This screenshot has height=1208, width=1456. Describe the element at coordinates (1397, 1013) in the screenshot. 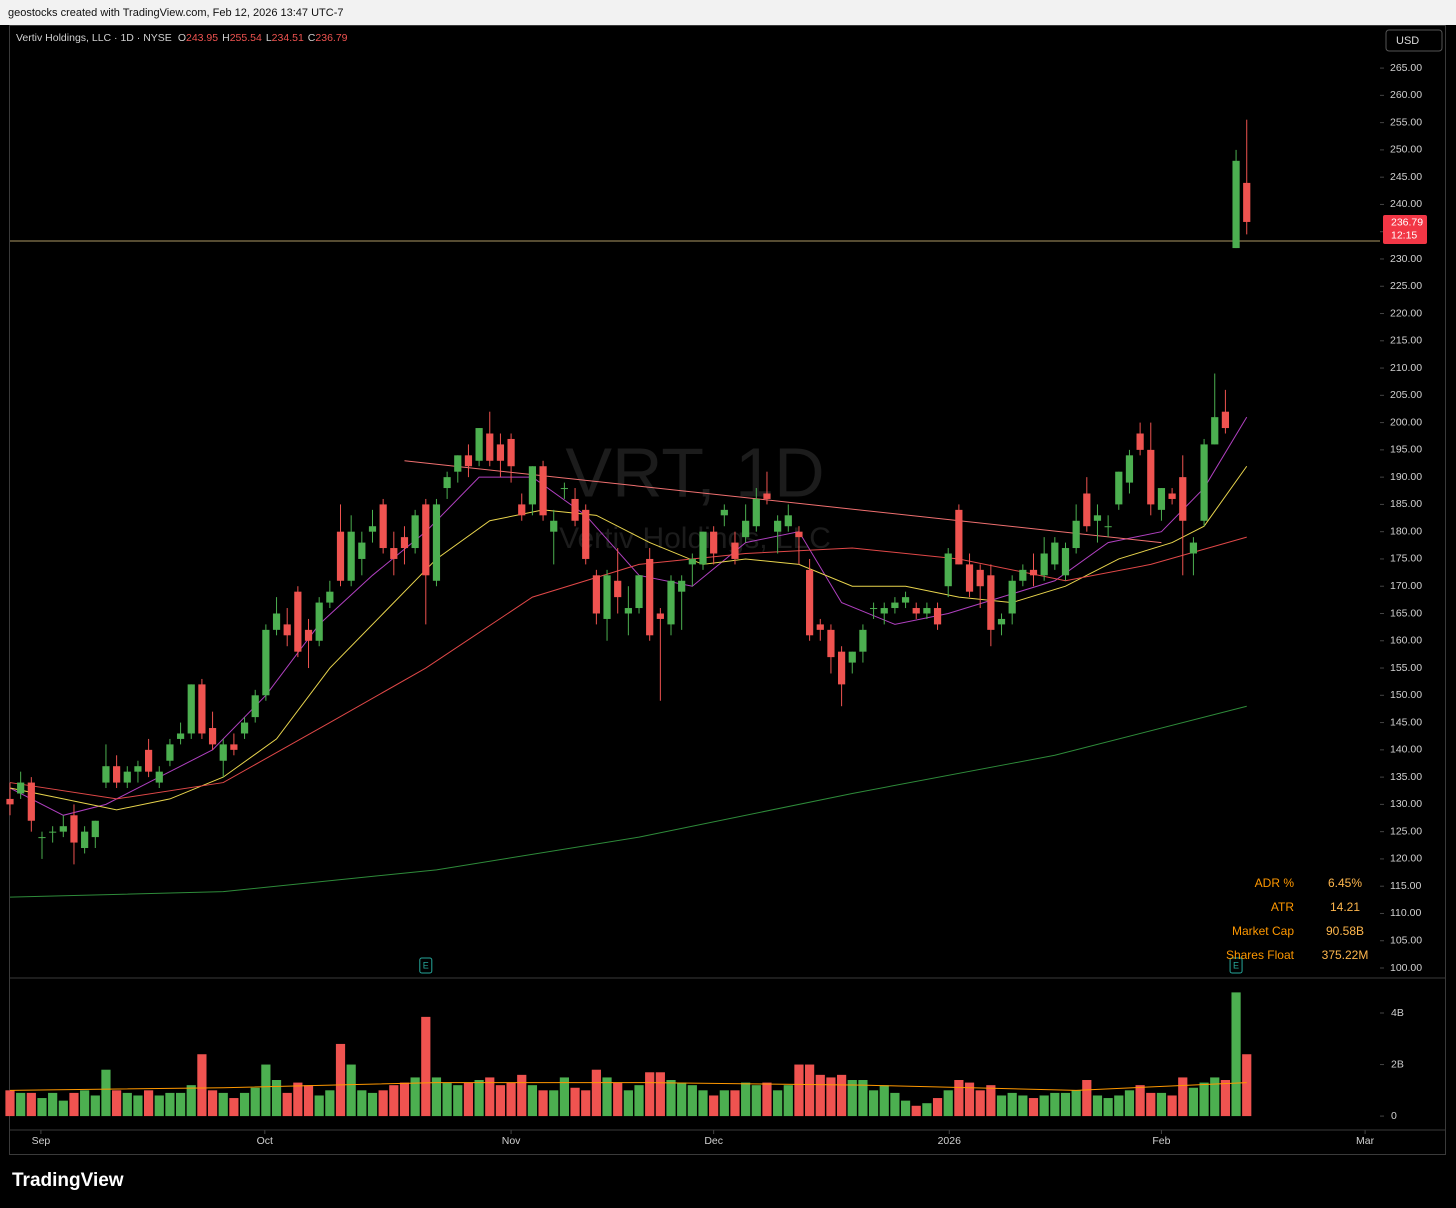

I see `v-tick-label: 4B` at that location.